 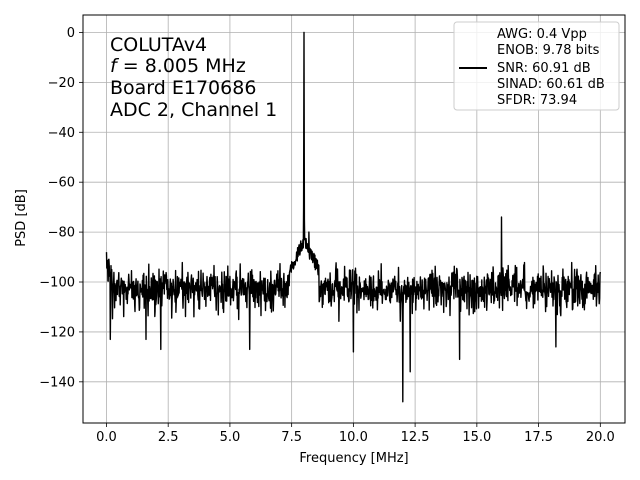 I want to click on annotation-line-3: Board E170686, so click(x=183, y=88).